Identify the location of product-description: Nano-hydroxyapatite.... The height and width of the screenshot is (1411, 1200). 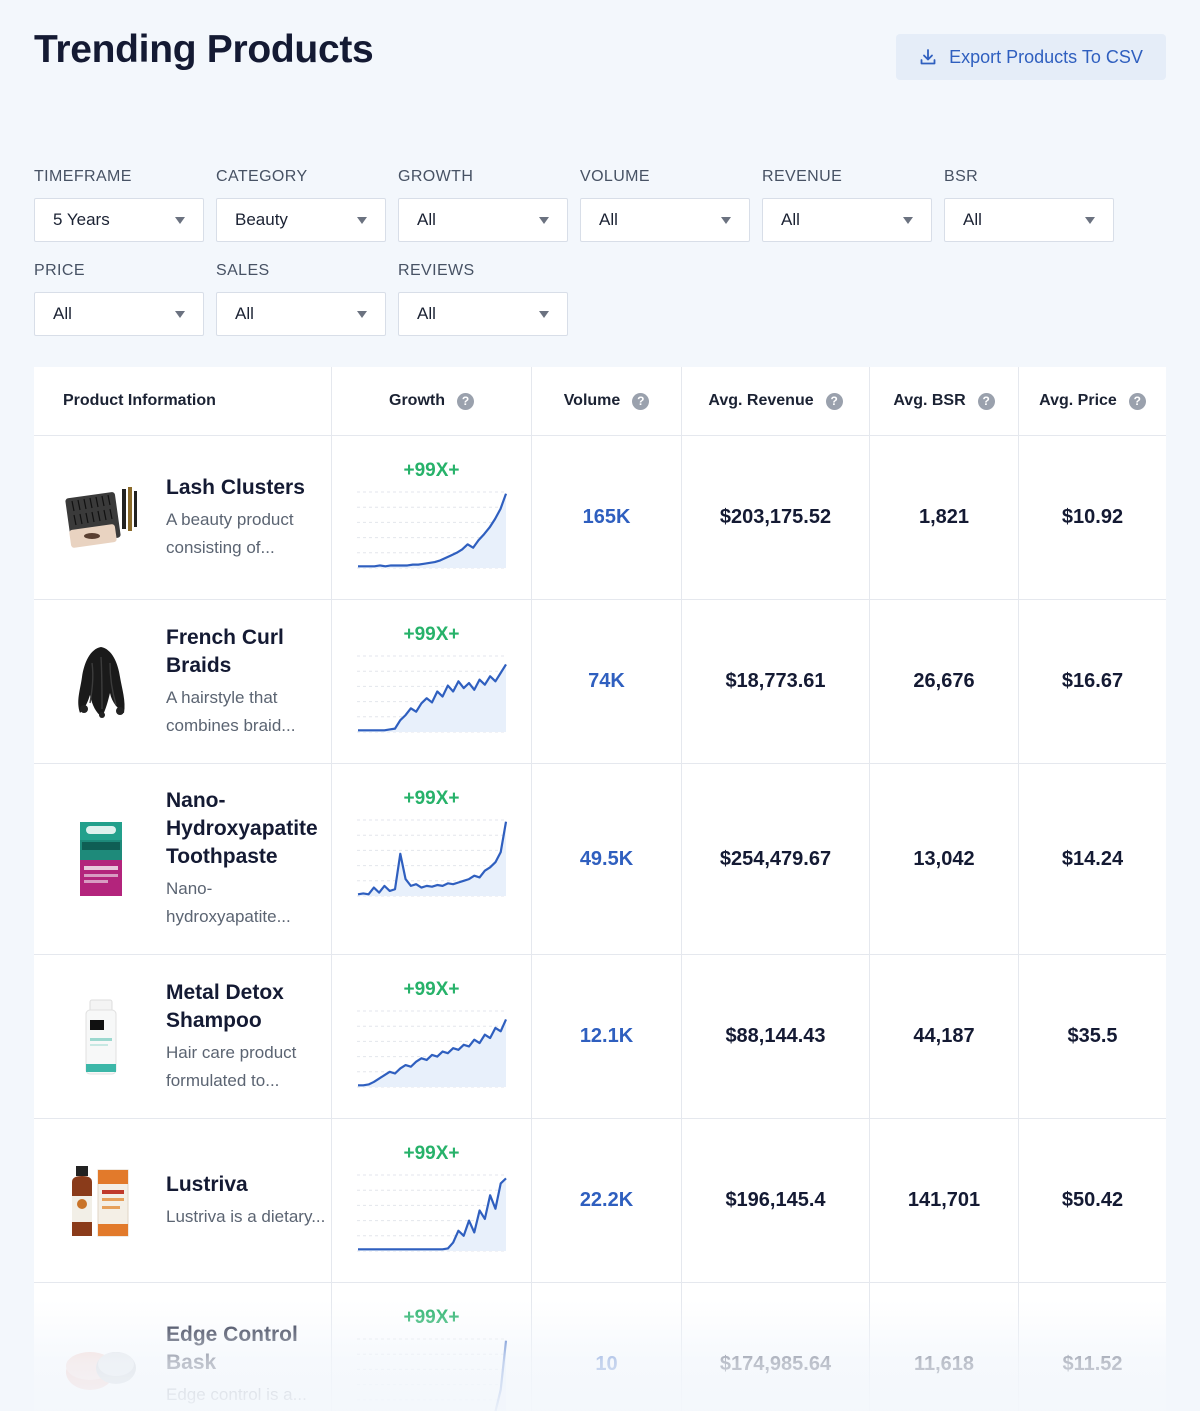
(228, 902).